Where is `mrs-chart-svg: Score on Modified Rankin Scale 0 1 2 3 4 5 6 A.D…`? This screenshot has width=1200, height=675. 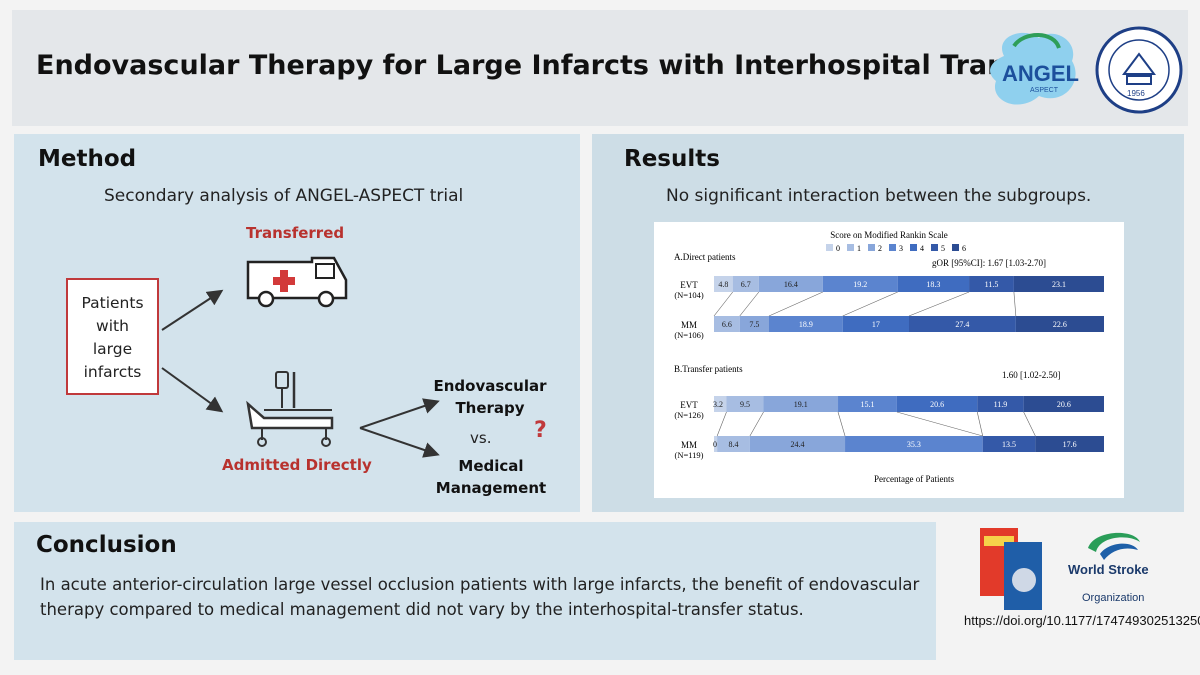 mrs-chart-svg: Score on Modified Rankin Scale 0 1 2 3 4 5 6 A.D… is located at coordinates (889, 357).